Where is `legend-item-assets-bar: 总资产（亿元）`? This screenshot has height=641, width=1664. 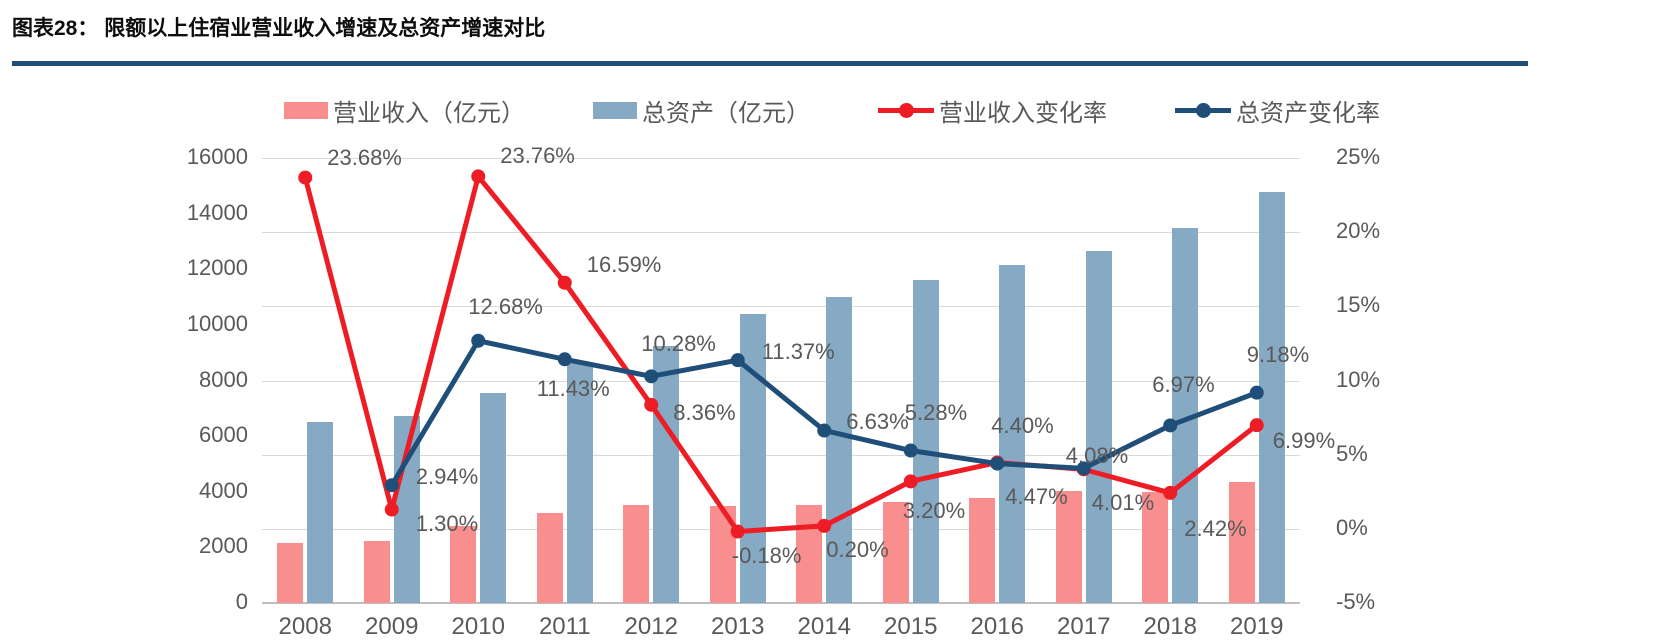
legend-item-assets-bar: 总资产（亿元） is located at coordinates (701, 110).